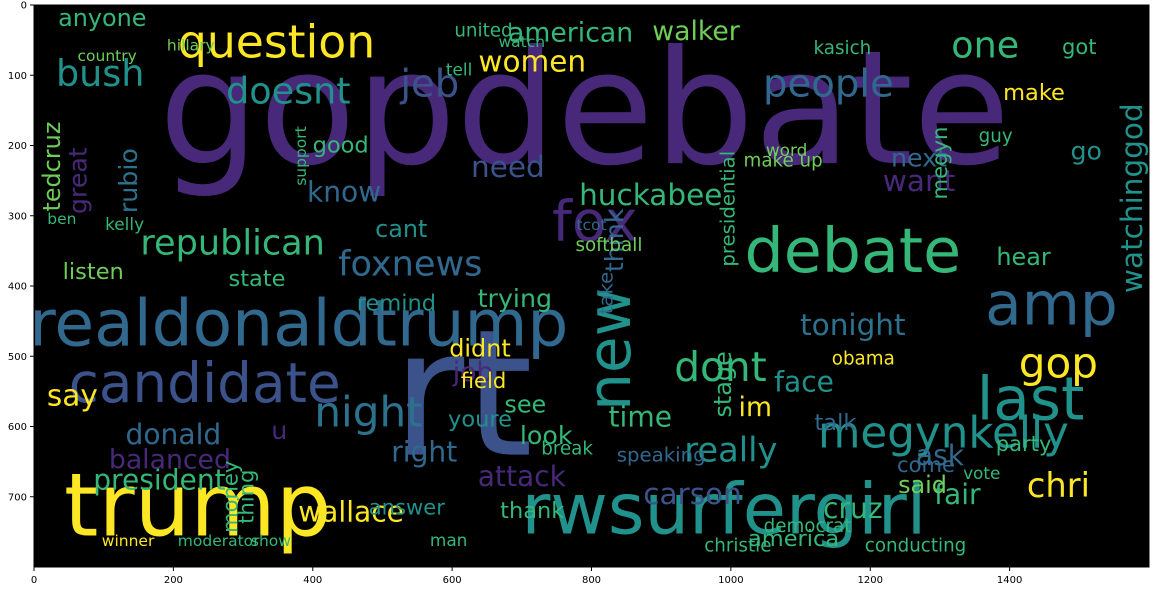 The width and height of the screenshot is (1156, 593). Describe the element at coordinates (1058, 362) in the screenshot. I see `word-15: gop` at that location.